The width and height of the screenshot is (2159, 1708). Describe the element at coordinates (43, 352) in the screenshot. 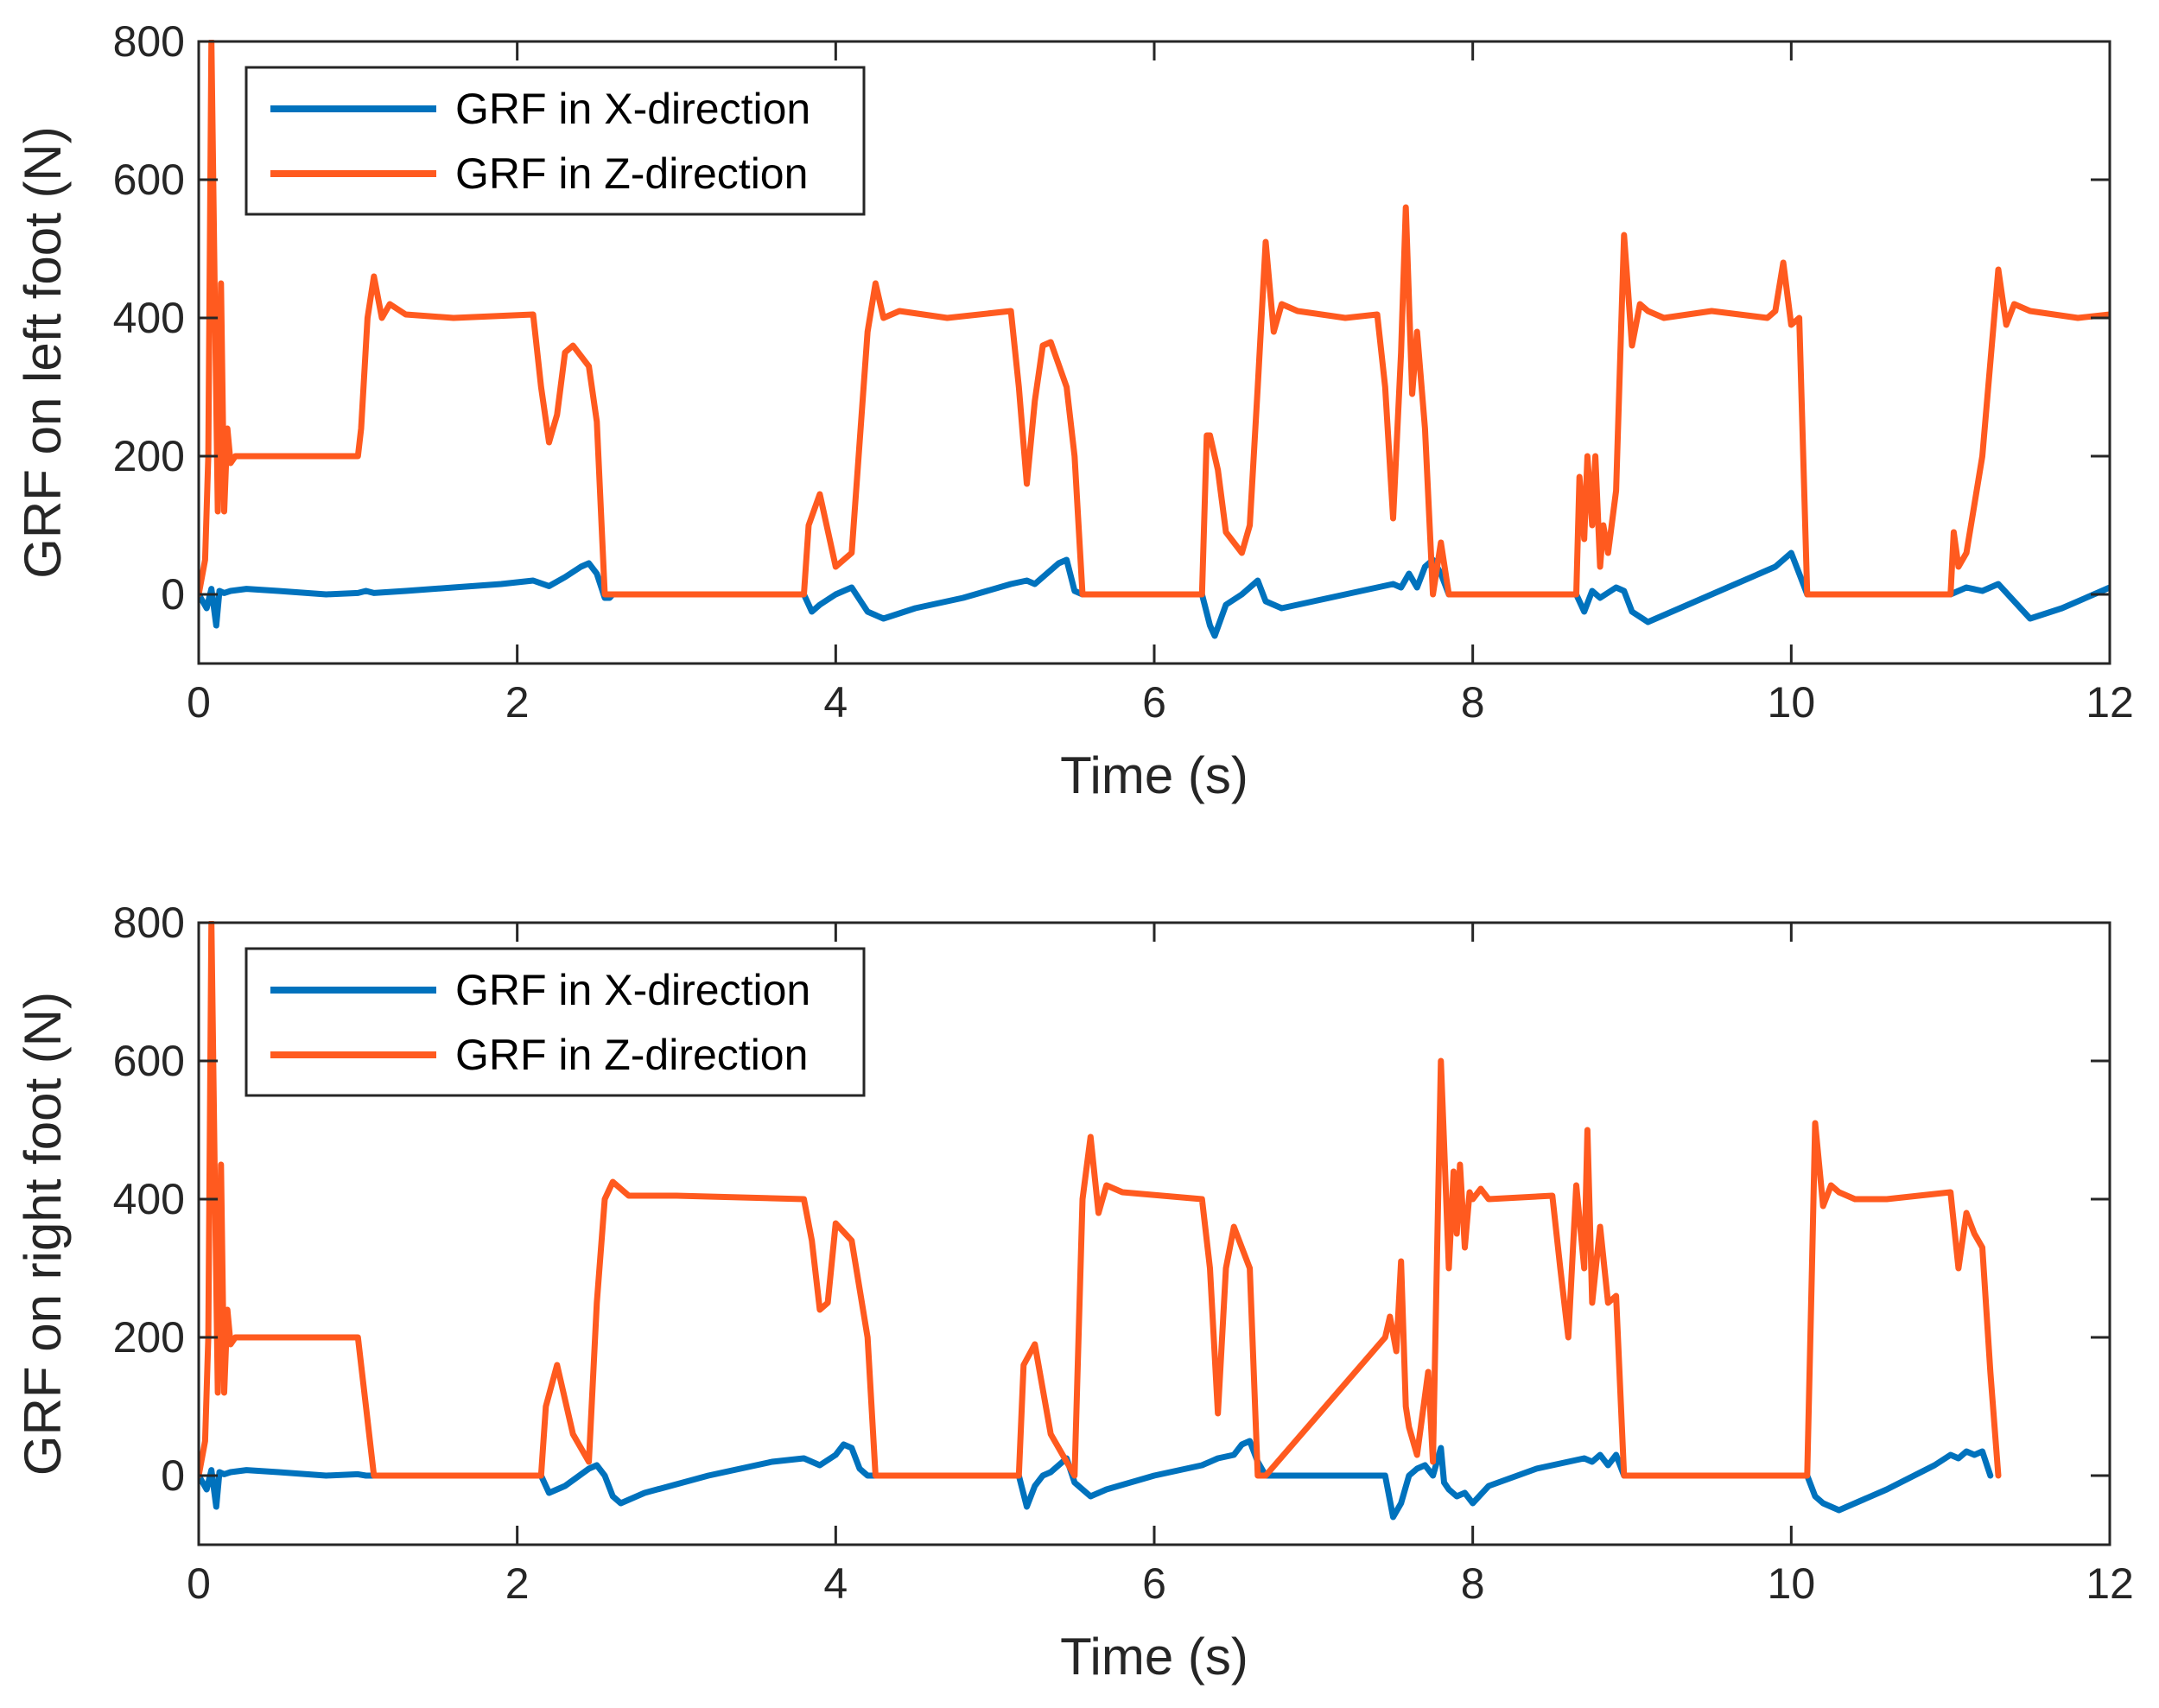

I see `y-axis-label: GRF on left foot (N)` at that location.